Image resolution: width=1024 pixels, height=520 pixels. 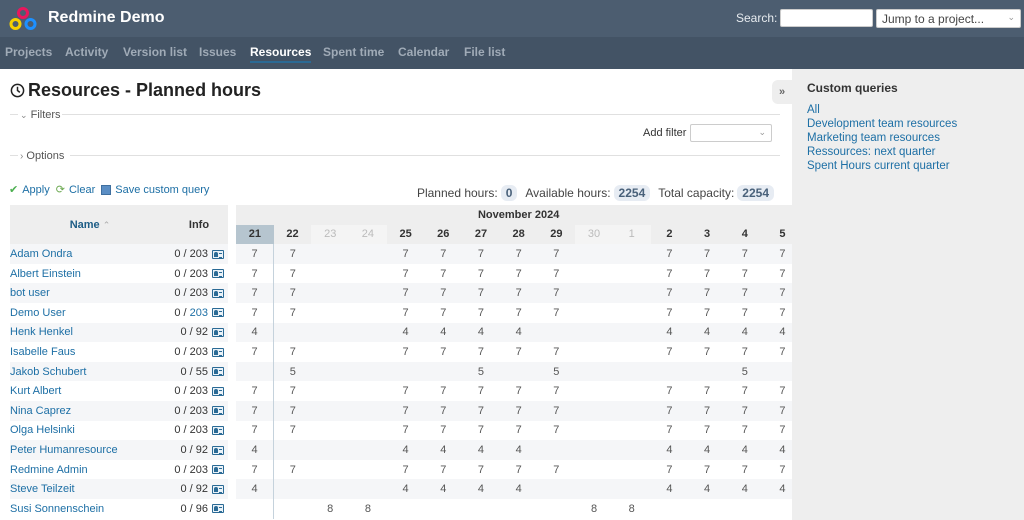 I want to click on hours-cell: 5, so click(x=481, y=371).